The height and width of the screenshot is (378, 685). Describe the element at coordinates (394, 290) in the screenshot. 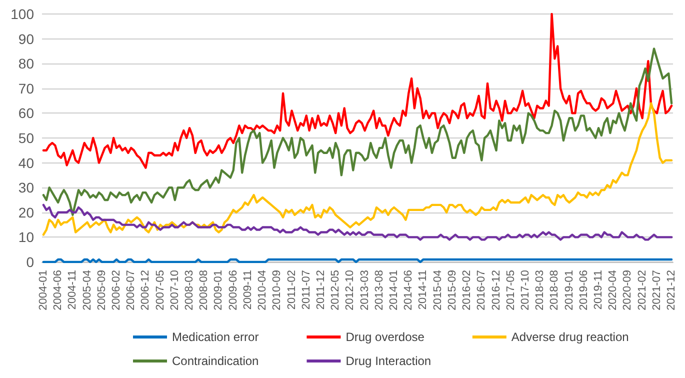

I see `x-tick-label: 2014-01` at that location.